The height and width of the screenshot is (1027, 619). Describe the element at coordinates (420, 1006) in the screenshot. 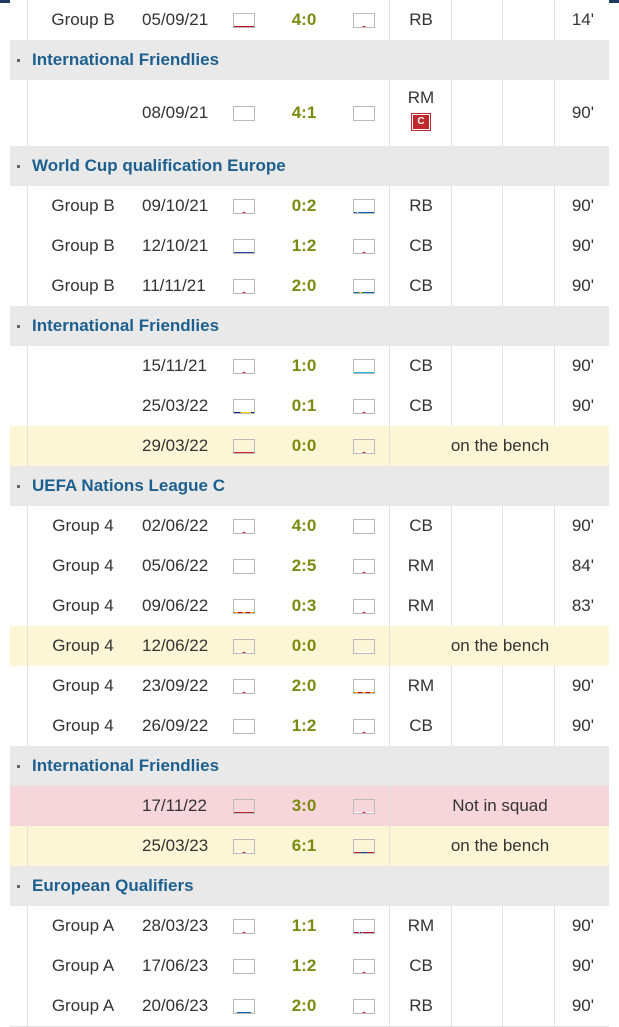

I see `position-cell: RB` at that location.